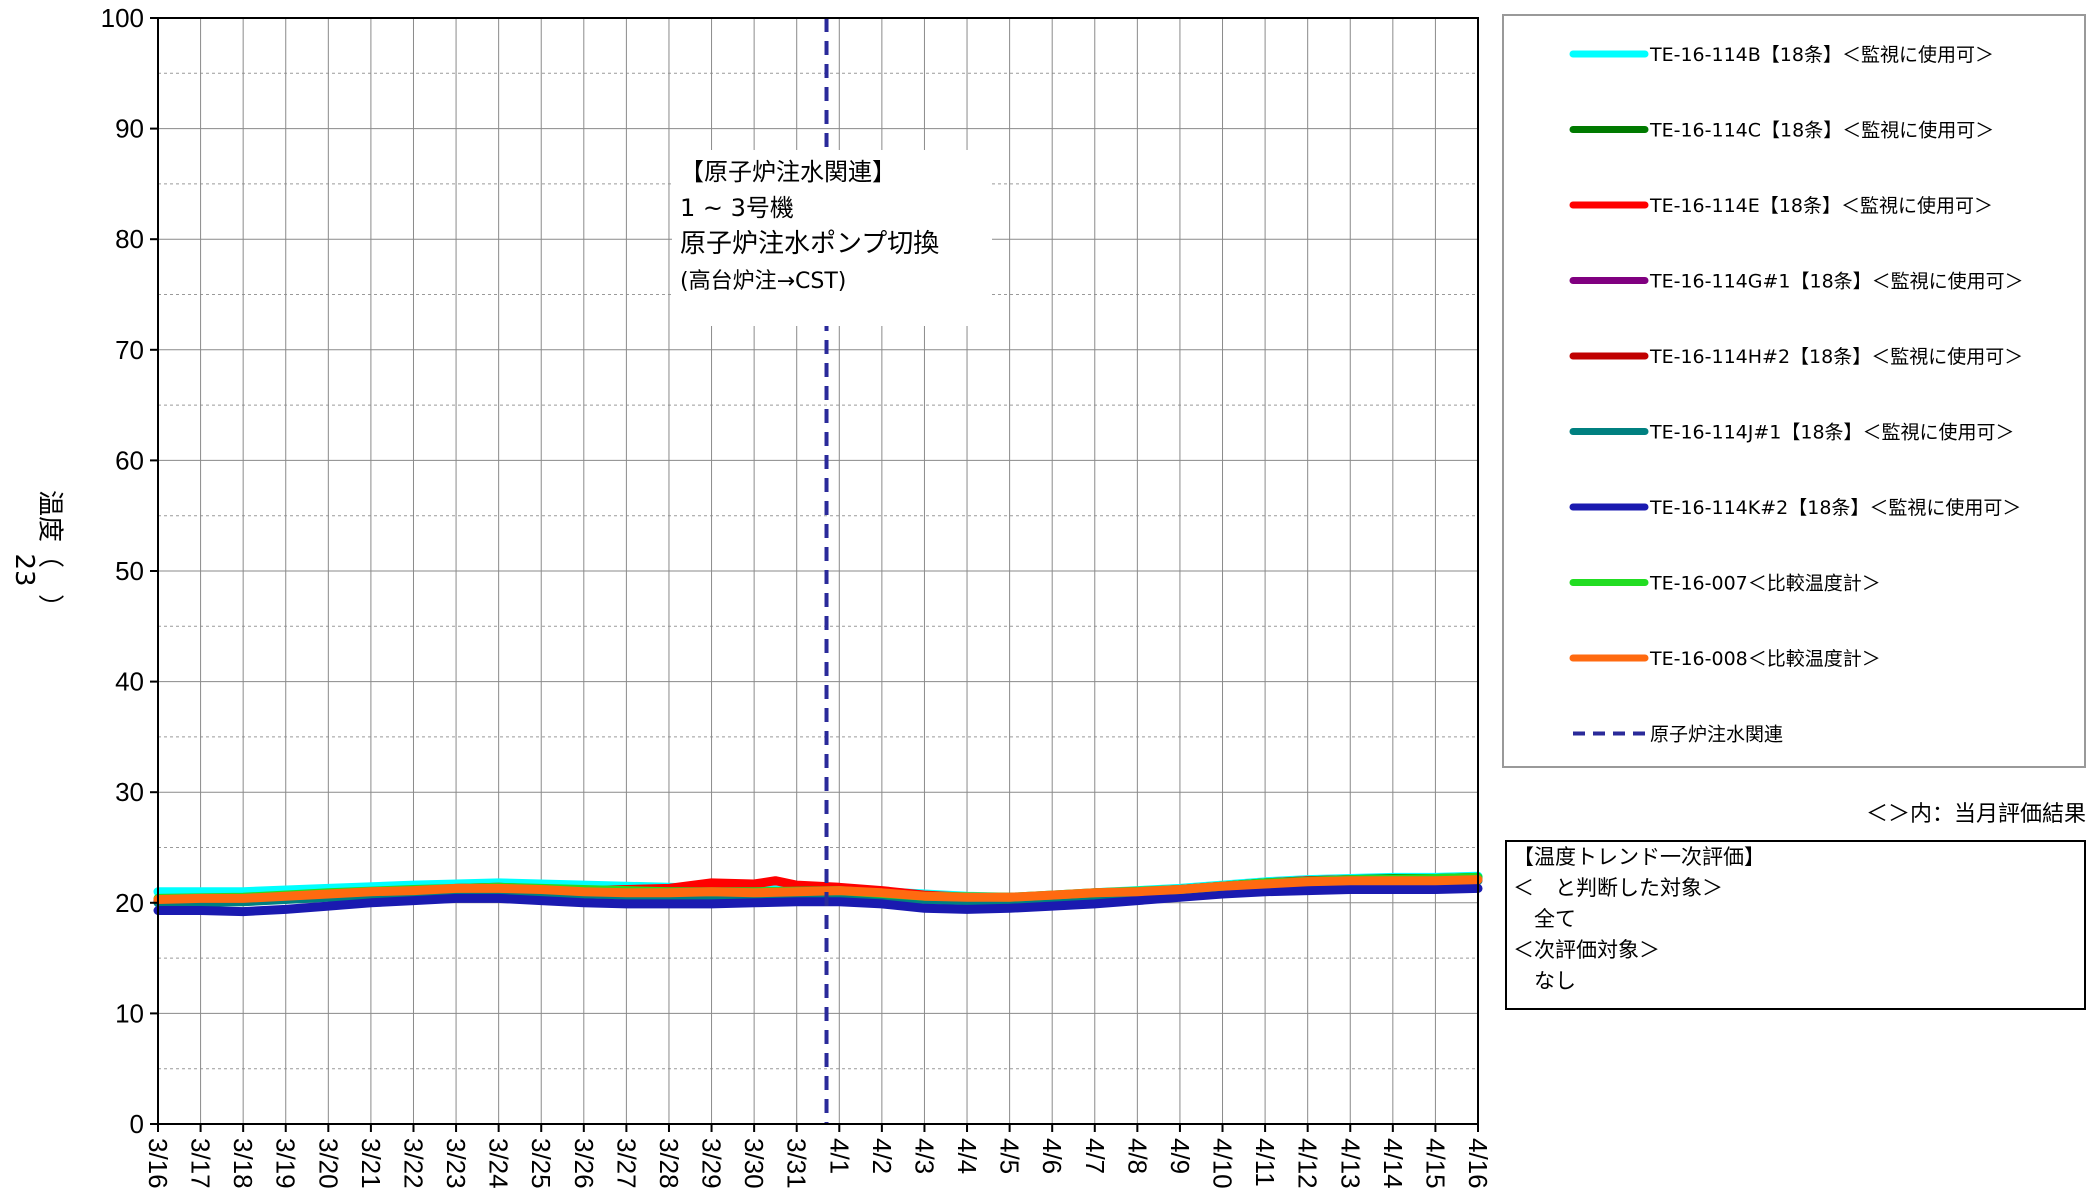 The image size is (2098, 1200). I want to click on x-tick-label: 4/5, so click(1010, 1156).